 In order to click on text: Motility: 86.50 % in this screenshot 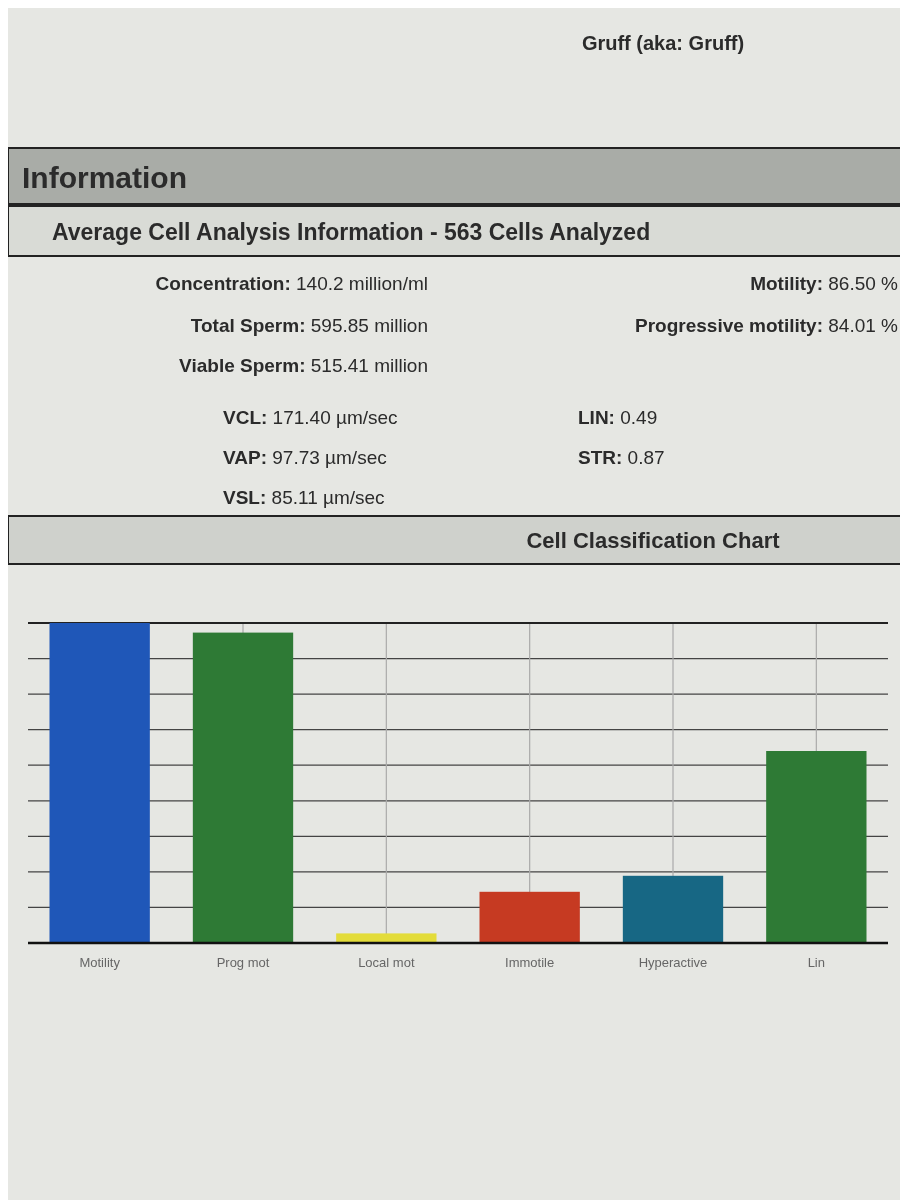, I will do `click(824, 283)`.